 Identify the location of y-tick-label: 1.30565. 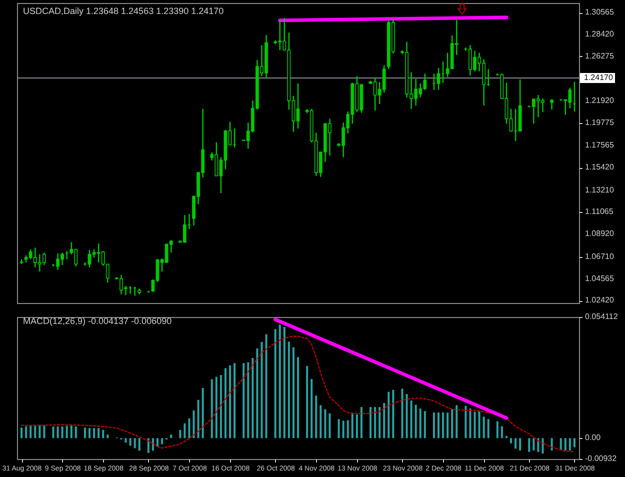
(599, 12).